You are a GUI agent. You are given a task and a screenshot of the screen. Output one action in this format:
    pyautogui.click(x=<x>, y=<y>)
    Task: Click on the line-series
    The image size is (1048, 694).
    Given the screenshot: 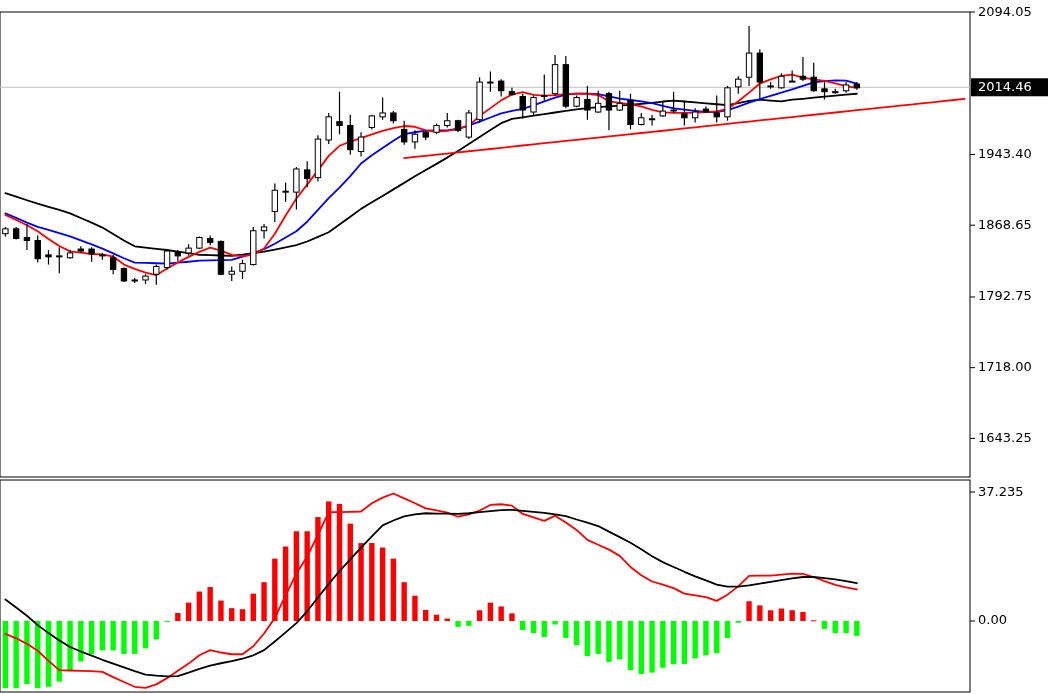 What is the action you would take?
    pyautogui.click(x=684, y=128)
    